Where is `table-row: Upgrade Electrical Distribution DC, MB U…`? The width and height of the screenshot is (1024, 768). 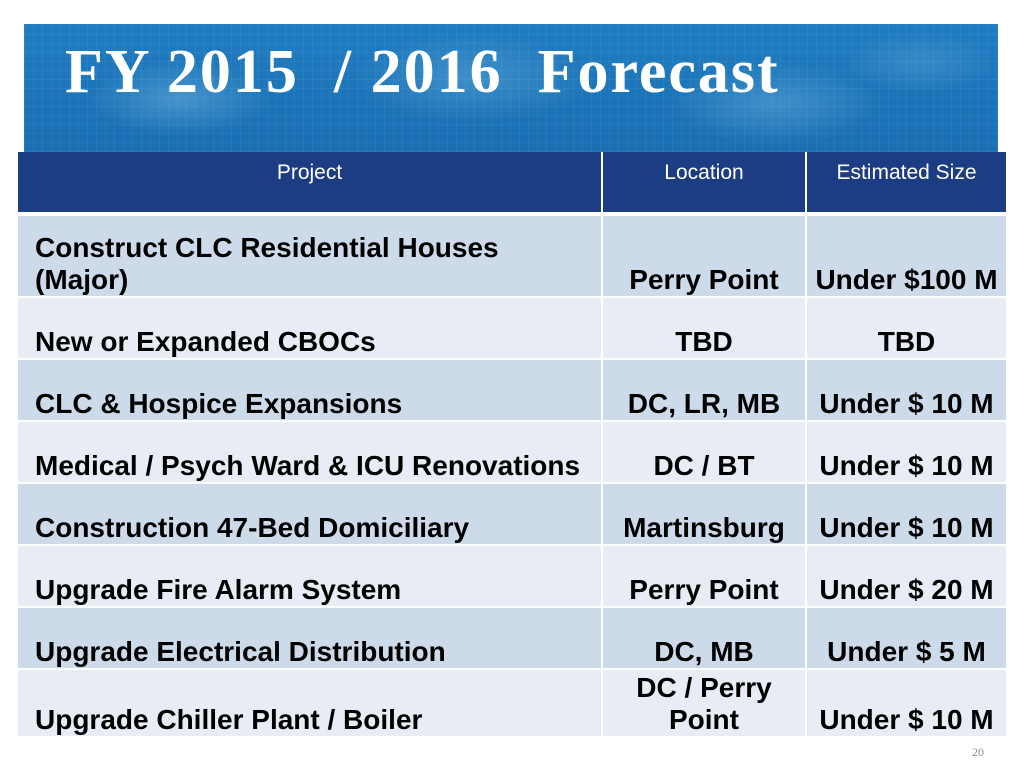 table-row: Upgrade Electrical Distribution DC, MB U… is located at coordinates (512, 638).